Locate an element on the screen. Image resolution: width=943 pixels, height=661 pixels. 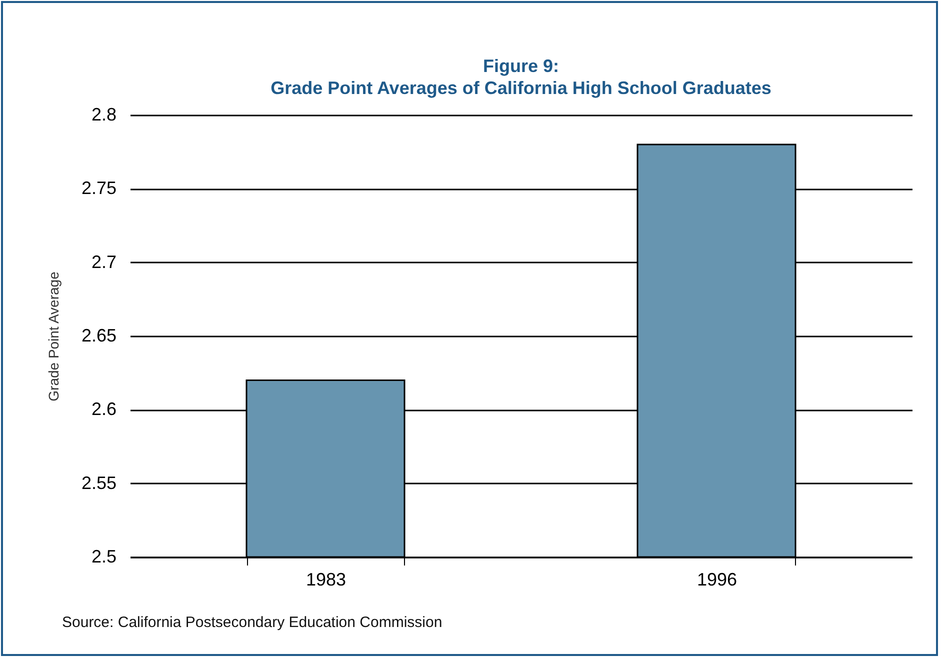
chart-subtitle: Grade Point Averages of California High School Graduates is located at coordinates (521, 88).